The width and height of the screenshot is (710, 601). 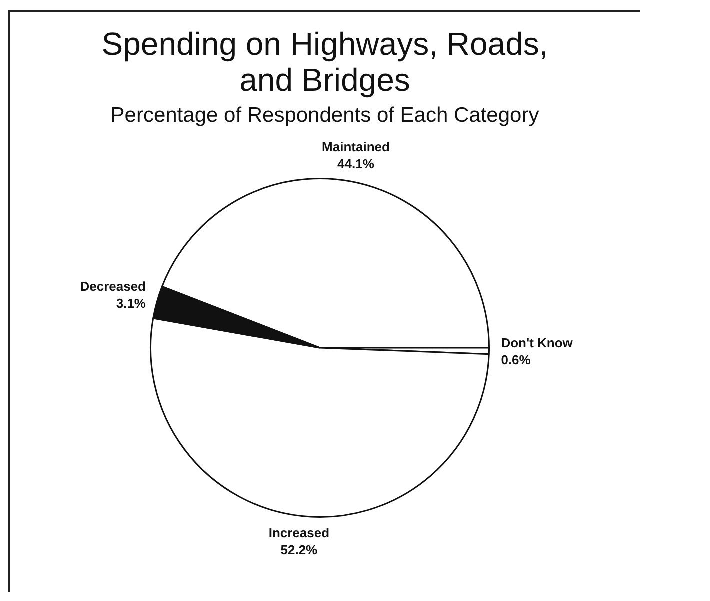 I want to click on data-label: 3.1%, so click(x=131, y=303).